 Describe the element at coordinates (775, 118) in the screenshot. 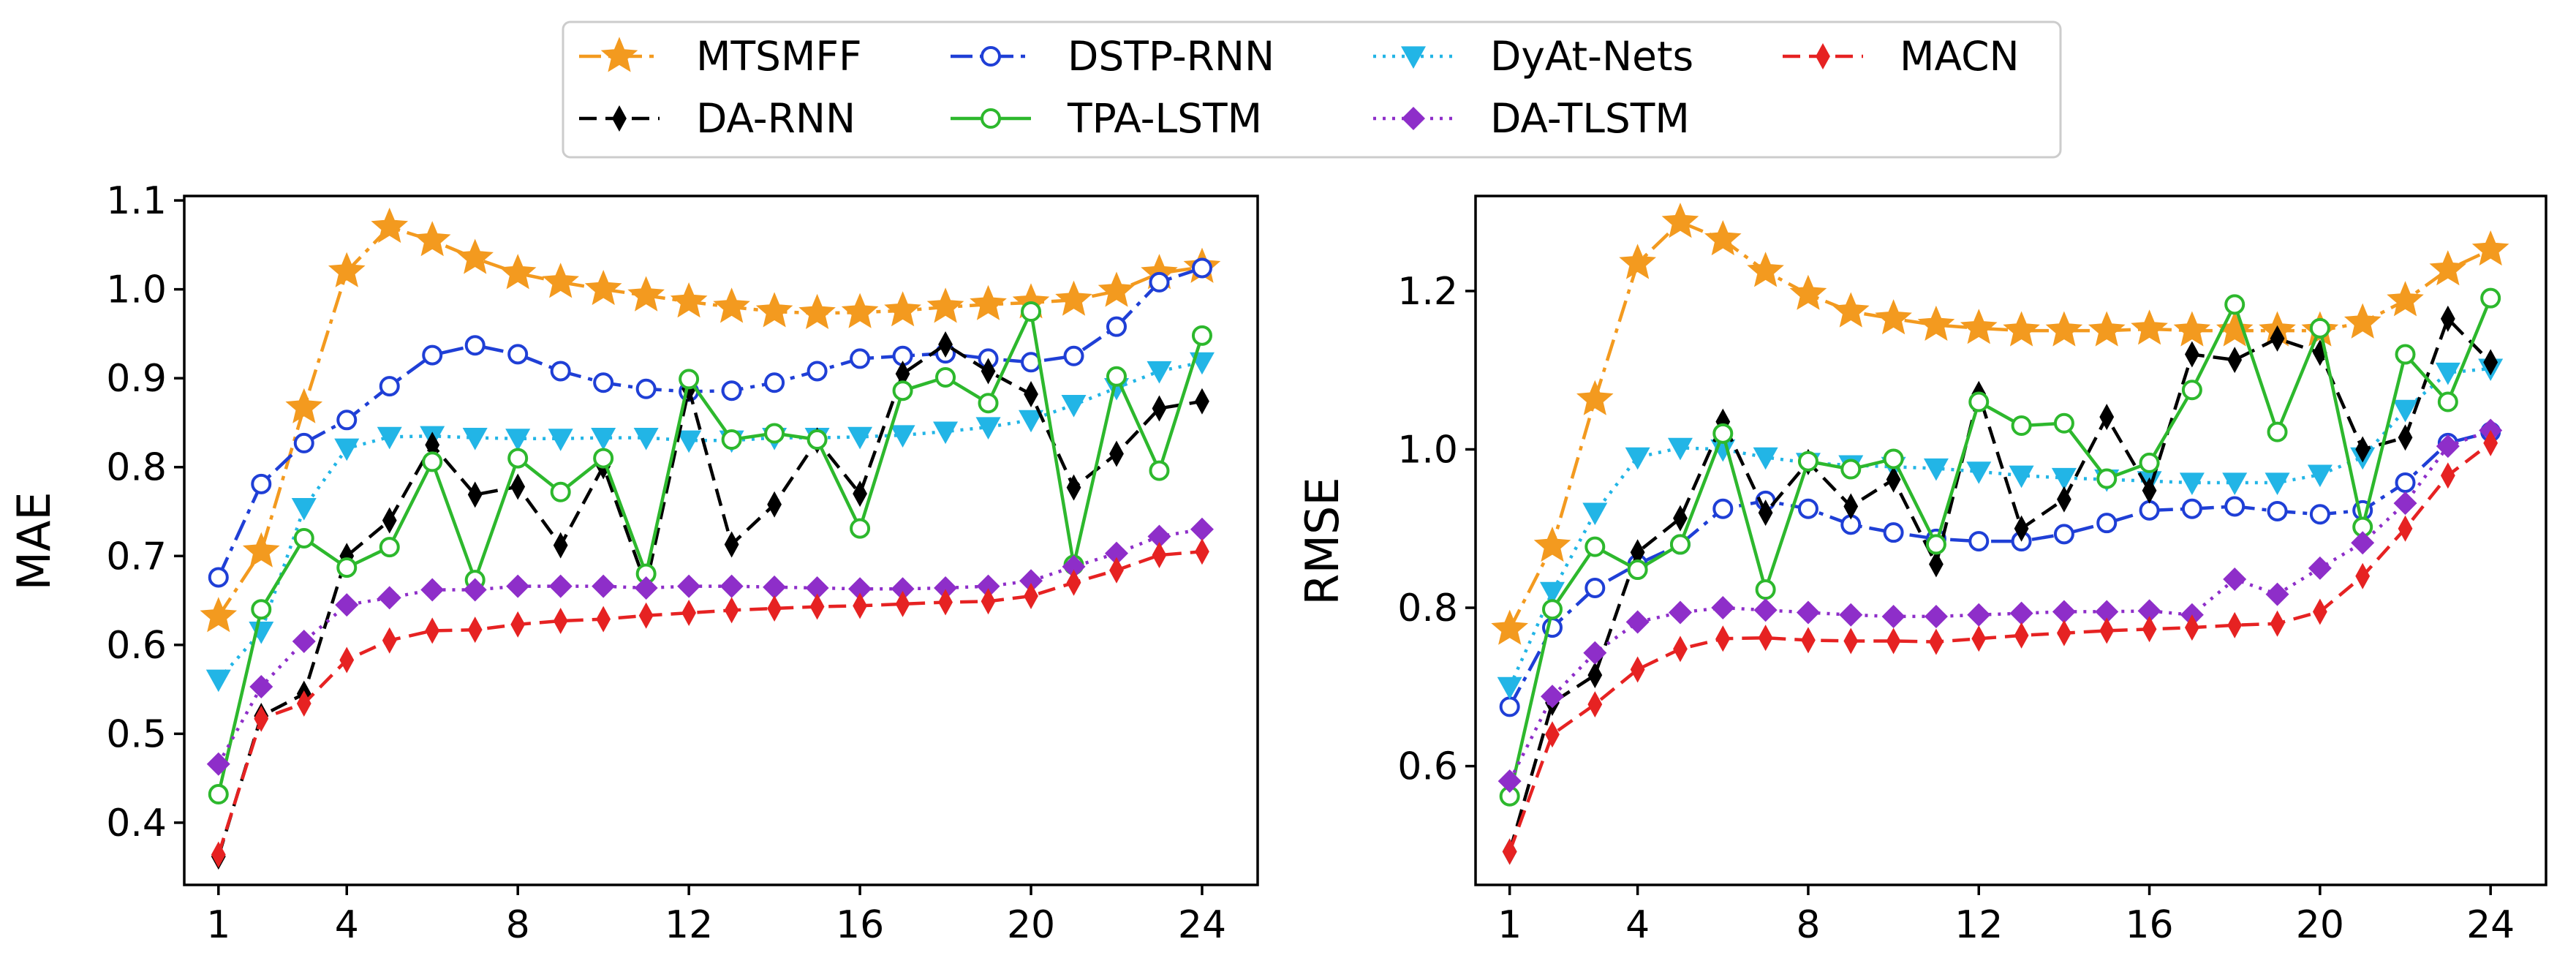

I see `legend-label: DA-RNN` at that location.